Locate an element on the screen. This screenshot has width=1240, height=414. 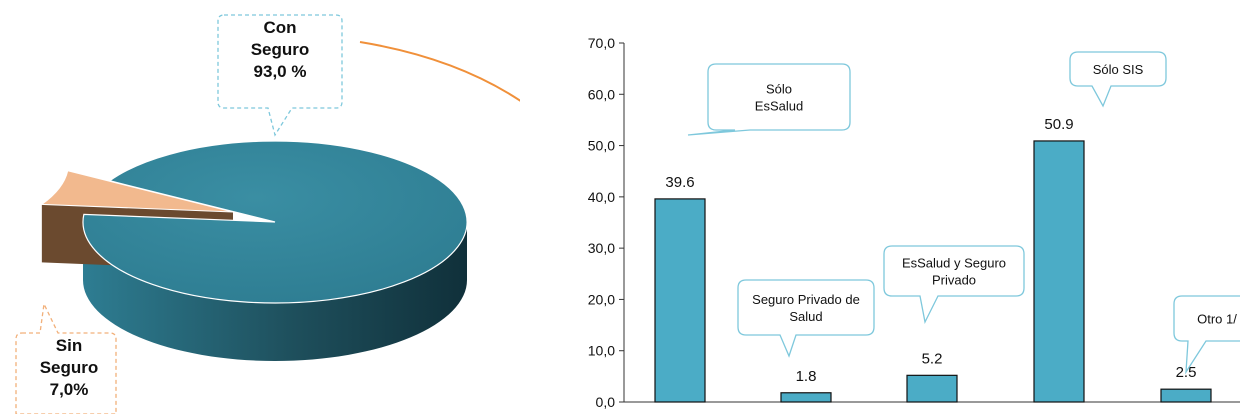
pie-callout-sin-seguro-border is located at coordinates (66, 357).